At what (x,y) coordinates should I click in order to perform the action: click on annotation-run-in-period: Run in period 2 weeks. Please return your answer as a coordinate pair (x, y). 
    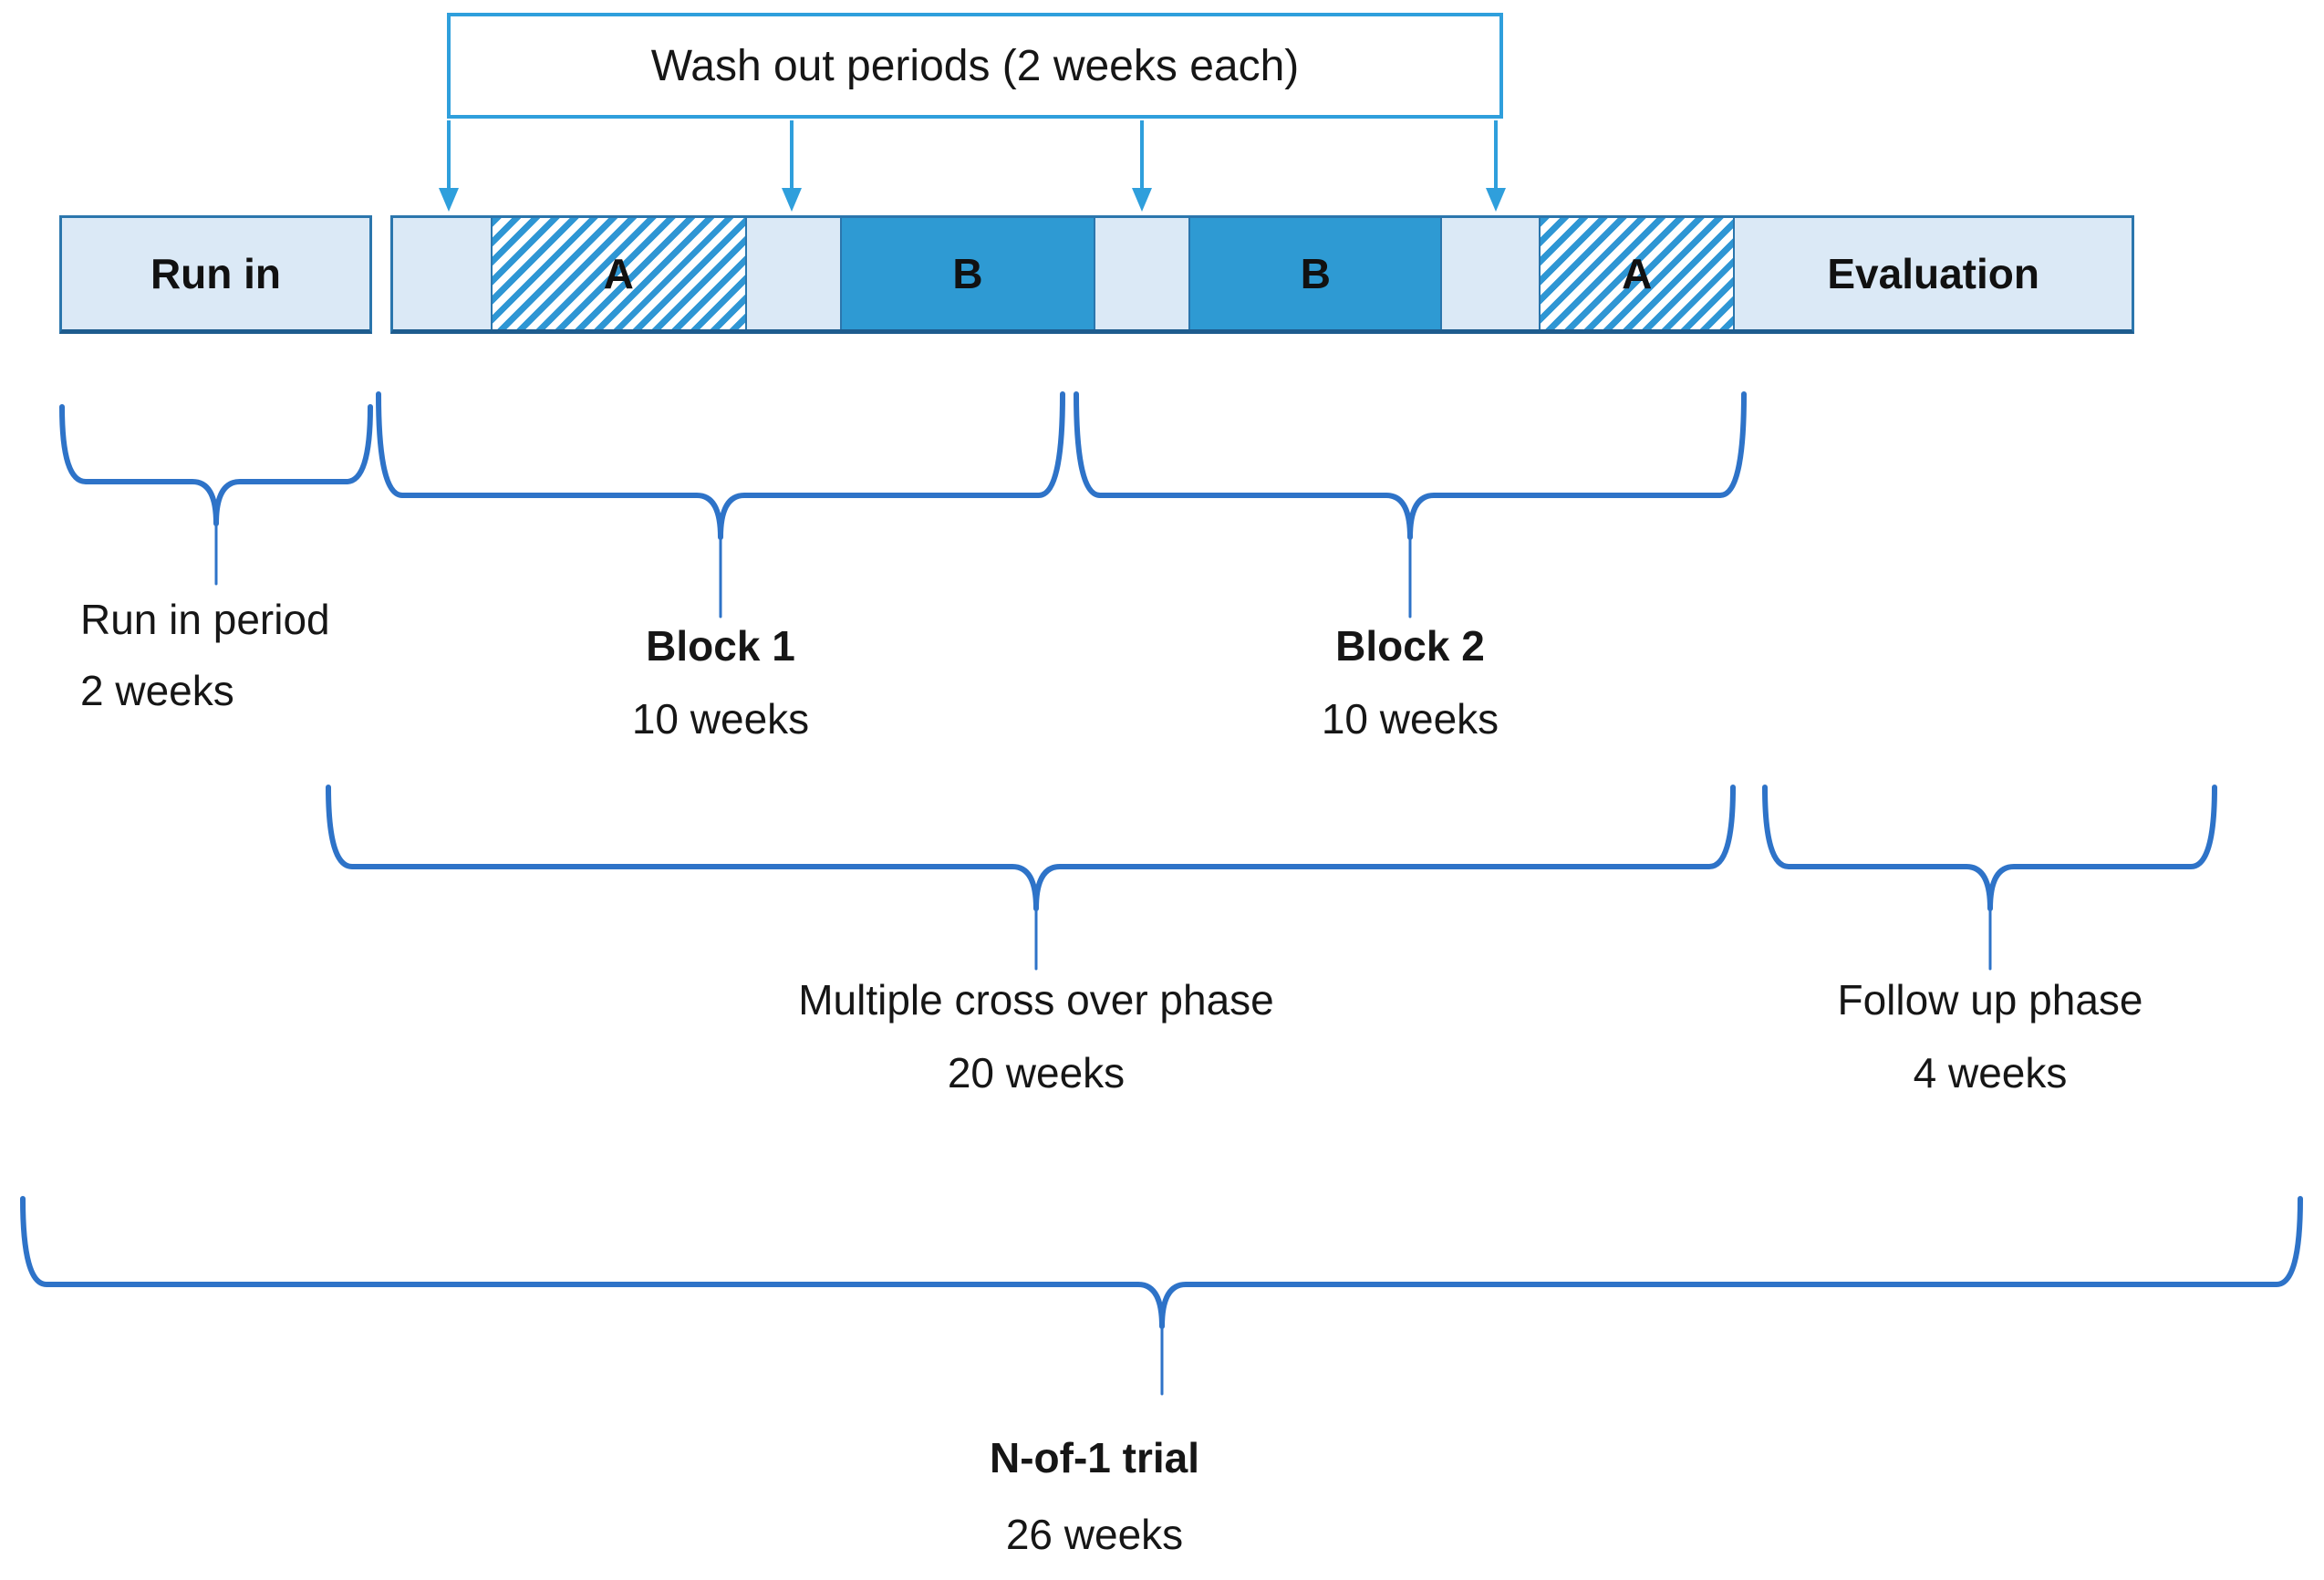
    Looking at the image, I should click on (318, 655).